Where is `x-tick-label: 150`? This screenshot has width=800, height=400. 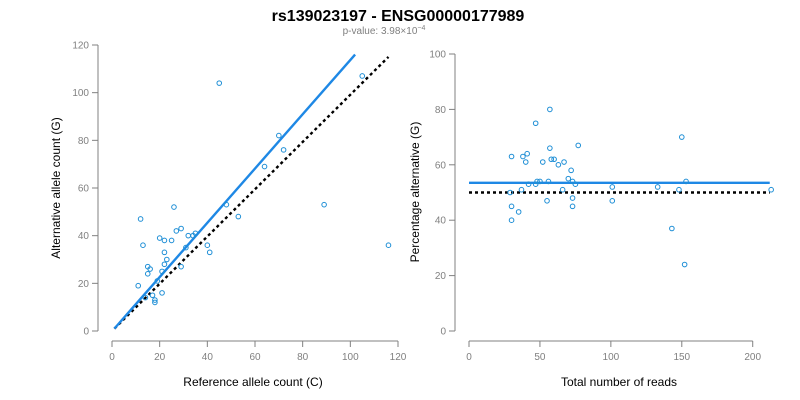 x-tick-label: 150 is located at coordinates (681, 357).